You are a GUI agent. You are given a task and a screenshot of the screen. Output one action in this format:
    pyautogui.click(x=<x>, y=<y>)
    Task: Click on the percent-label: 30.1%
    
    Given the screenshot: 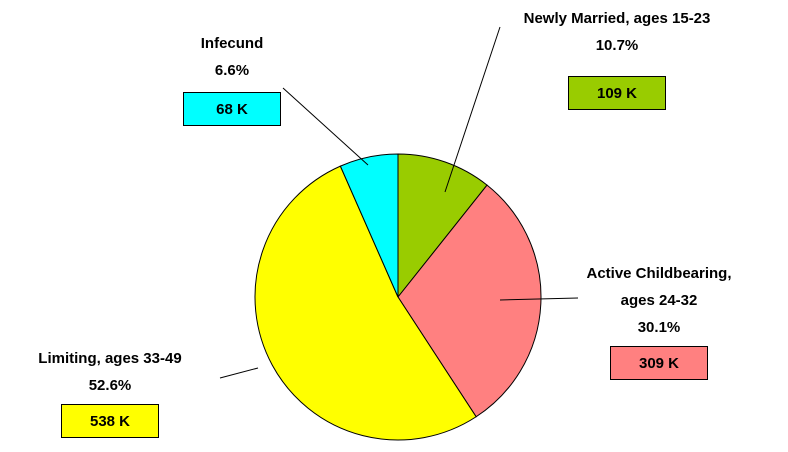 What is the action you would take?
    pyautogui.click(x=659, y=327)
    